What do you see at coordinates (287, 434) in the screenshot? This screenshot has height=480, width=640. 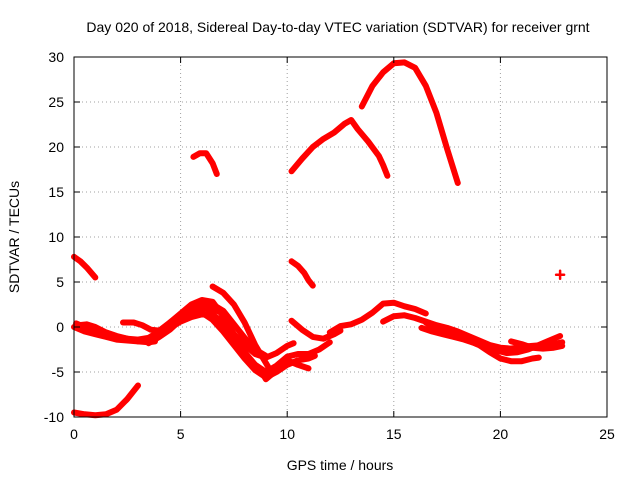 I see `x-tick-label: 10` at bounding box center [287, 434].